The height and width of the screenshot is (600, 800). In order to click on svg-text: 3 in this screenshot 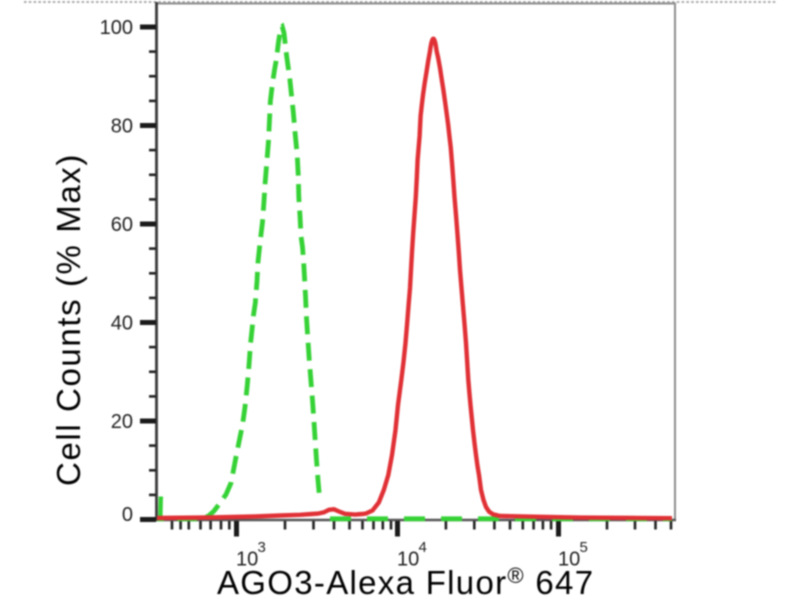, I will do `click(262, 547)`.